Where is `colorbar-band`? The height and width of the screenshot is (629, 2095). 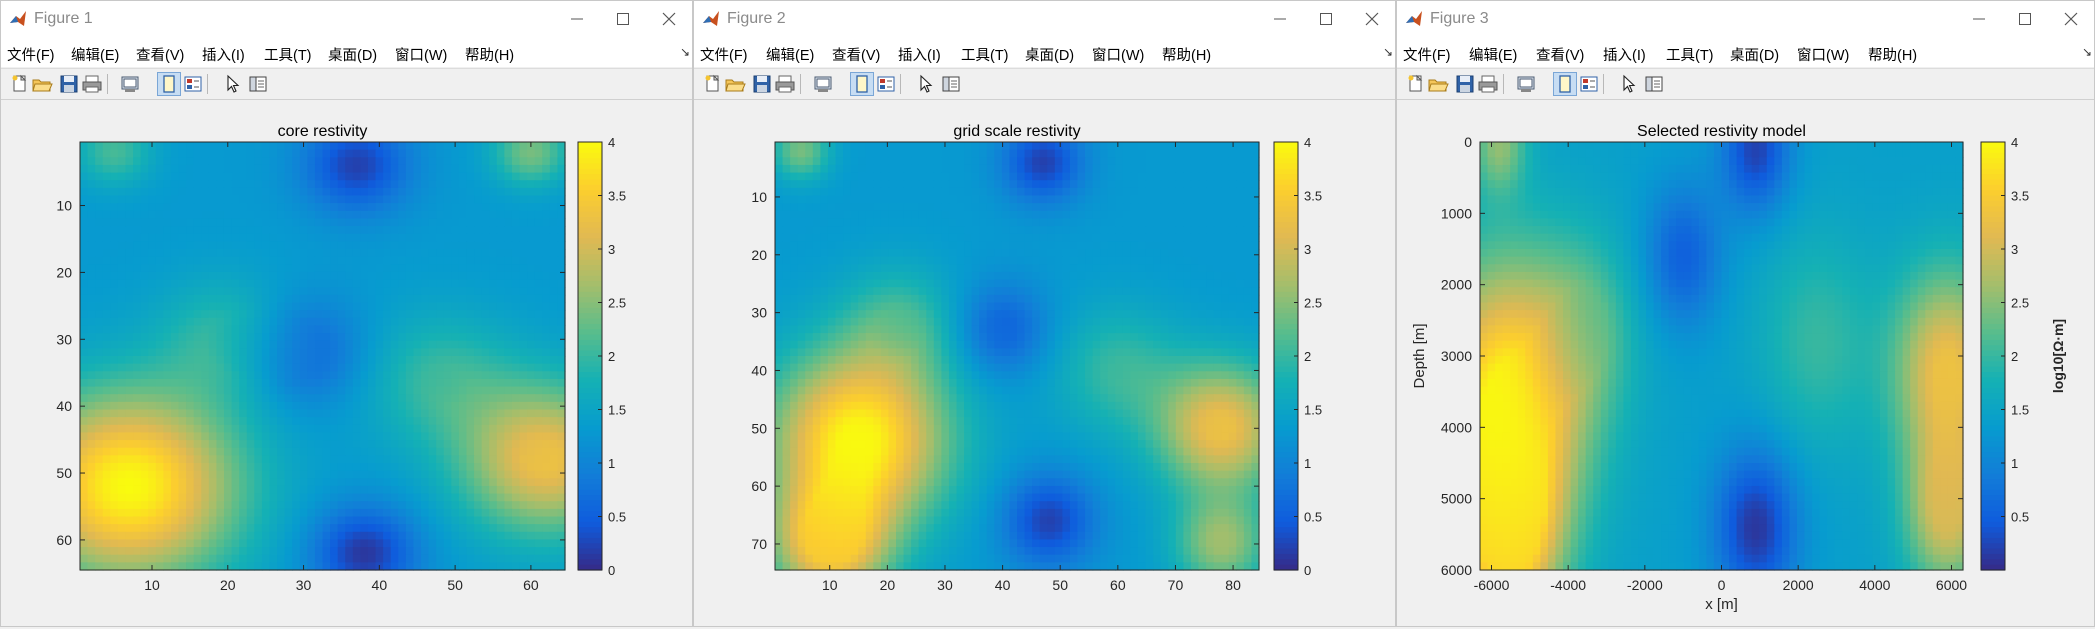
colorbar-band is located at coordinates (590, 305).